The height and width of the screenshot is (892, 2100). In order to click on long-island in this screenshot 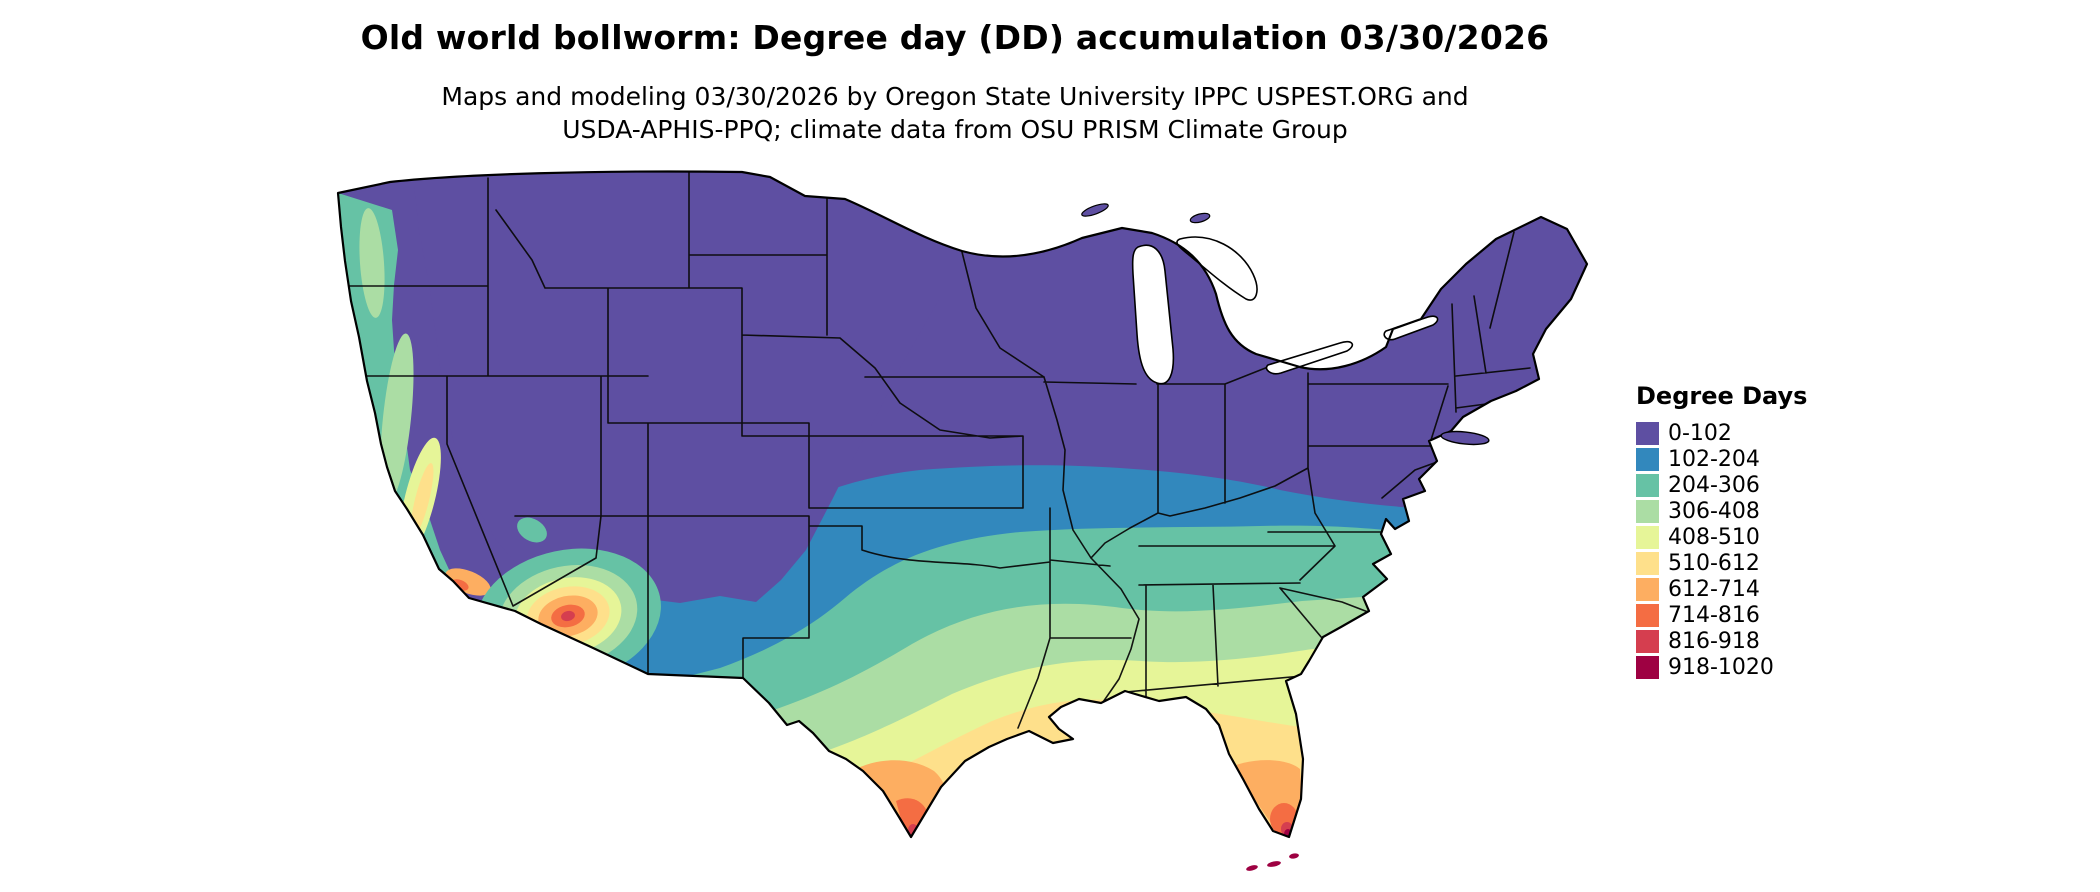, I will do `click(1465, 438)`.